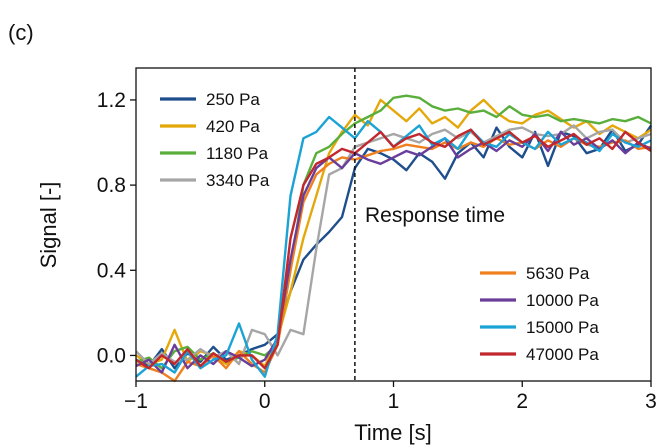 This screenshot has height=448, width=667. Describe the element at coordinates (111, 100) in the screenshot. I see `y-tick-label: 1.2` at that location.